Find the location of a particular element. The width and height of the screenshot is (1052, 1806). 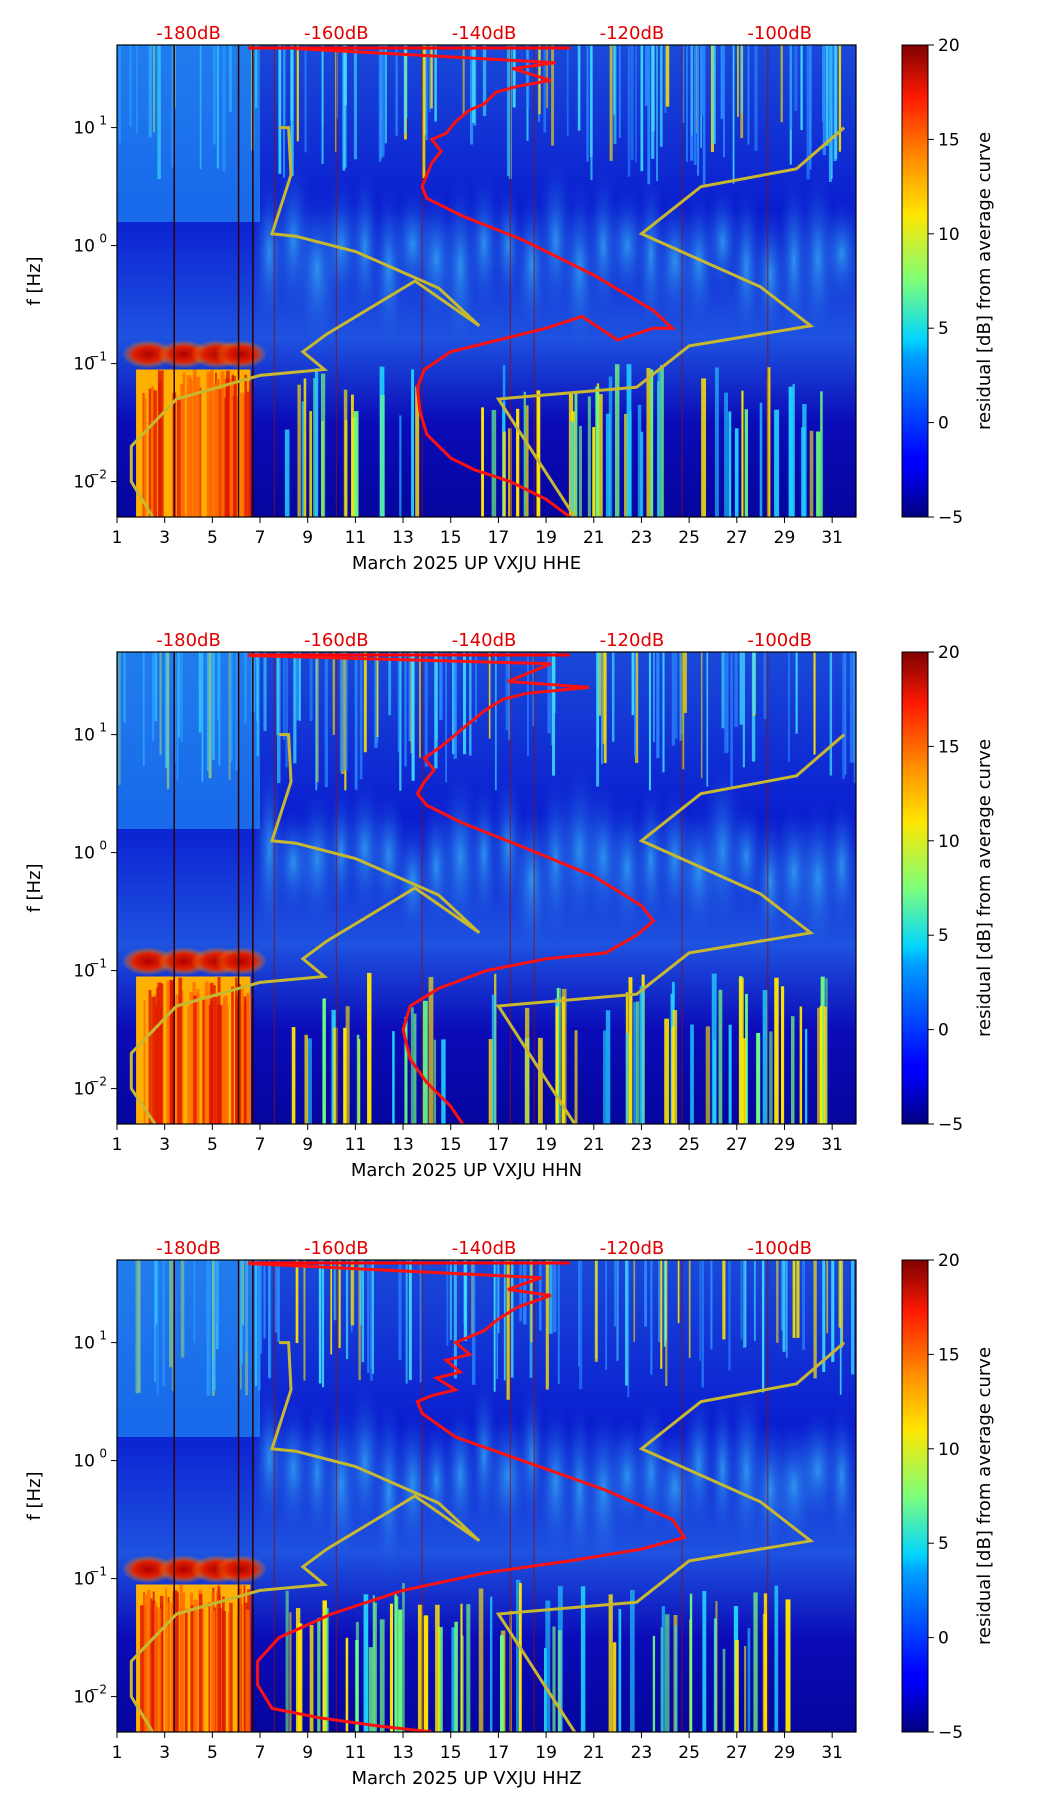

db-scale-label: -160dB is located at coordinates (336, 640).